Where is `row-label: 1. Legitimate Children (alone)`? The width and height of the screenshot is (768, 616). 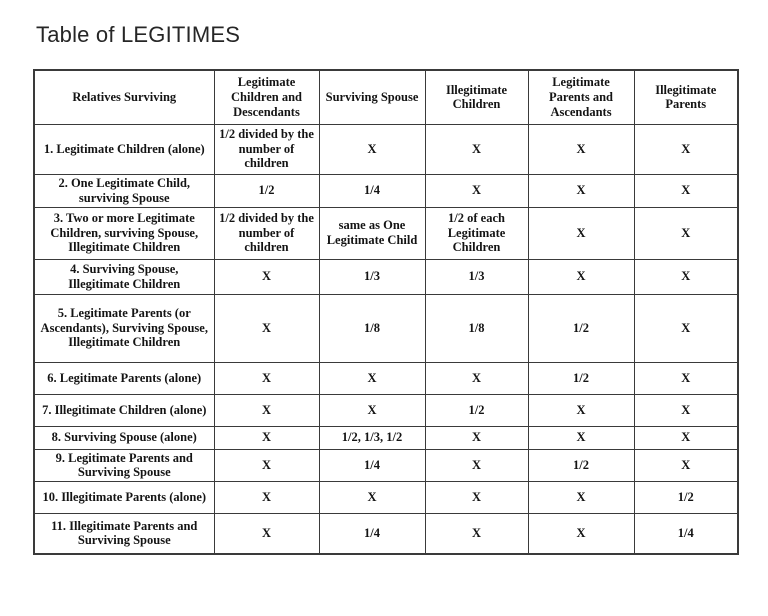 row-label: 1. Legitimate Children (alone) is located at coordinates (124, 149).